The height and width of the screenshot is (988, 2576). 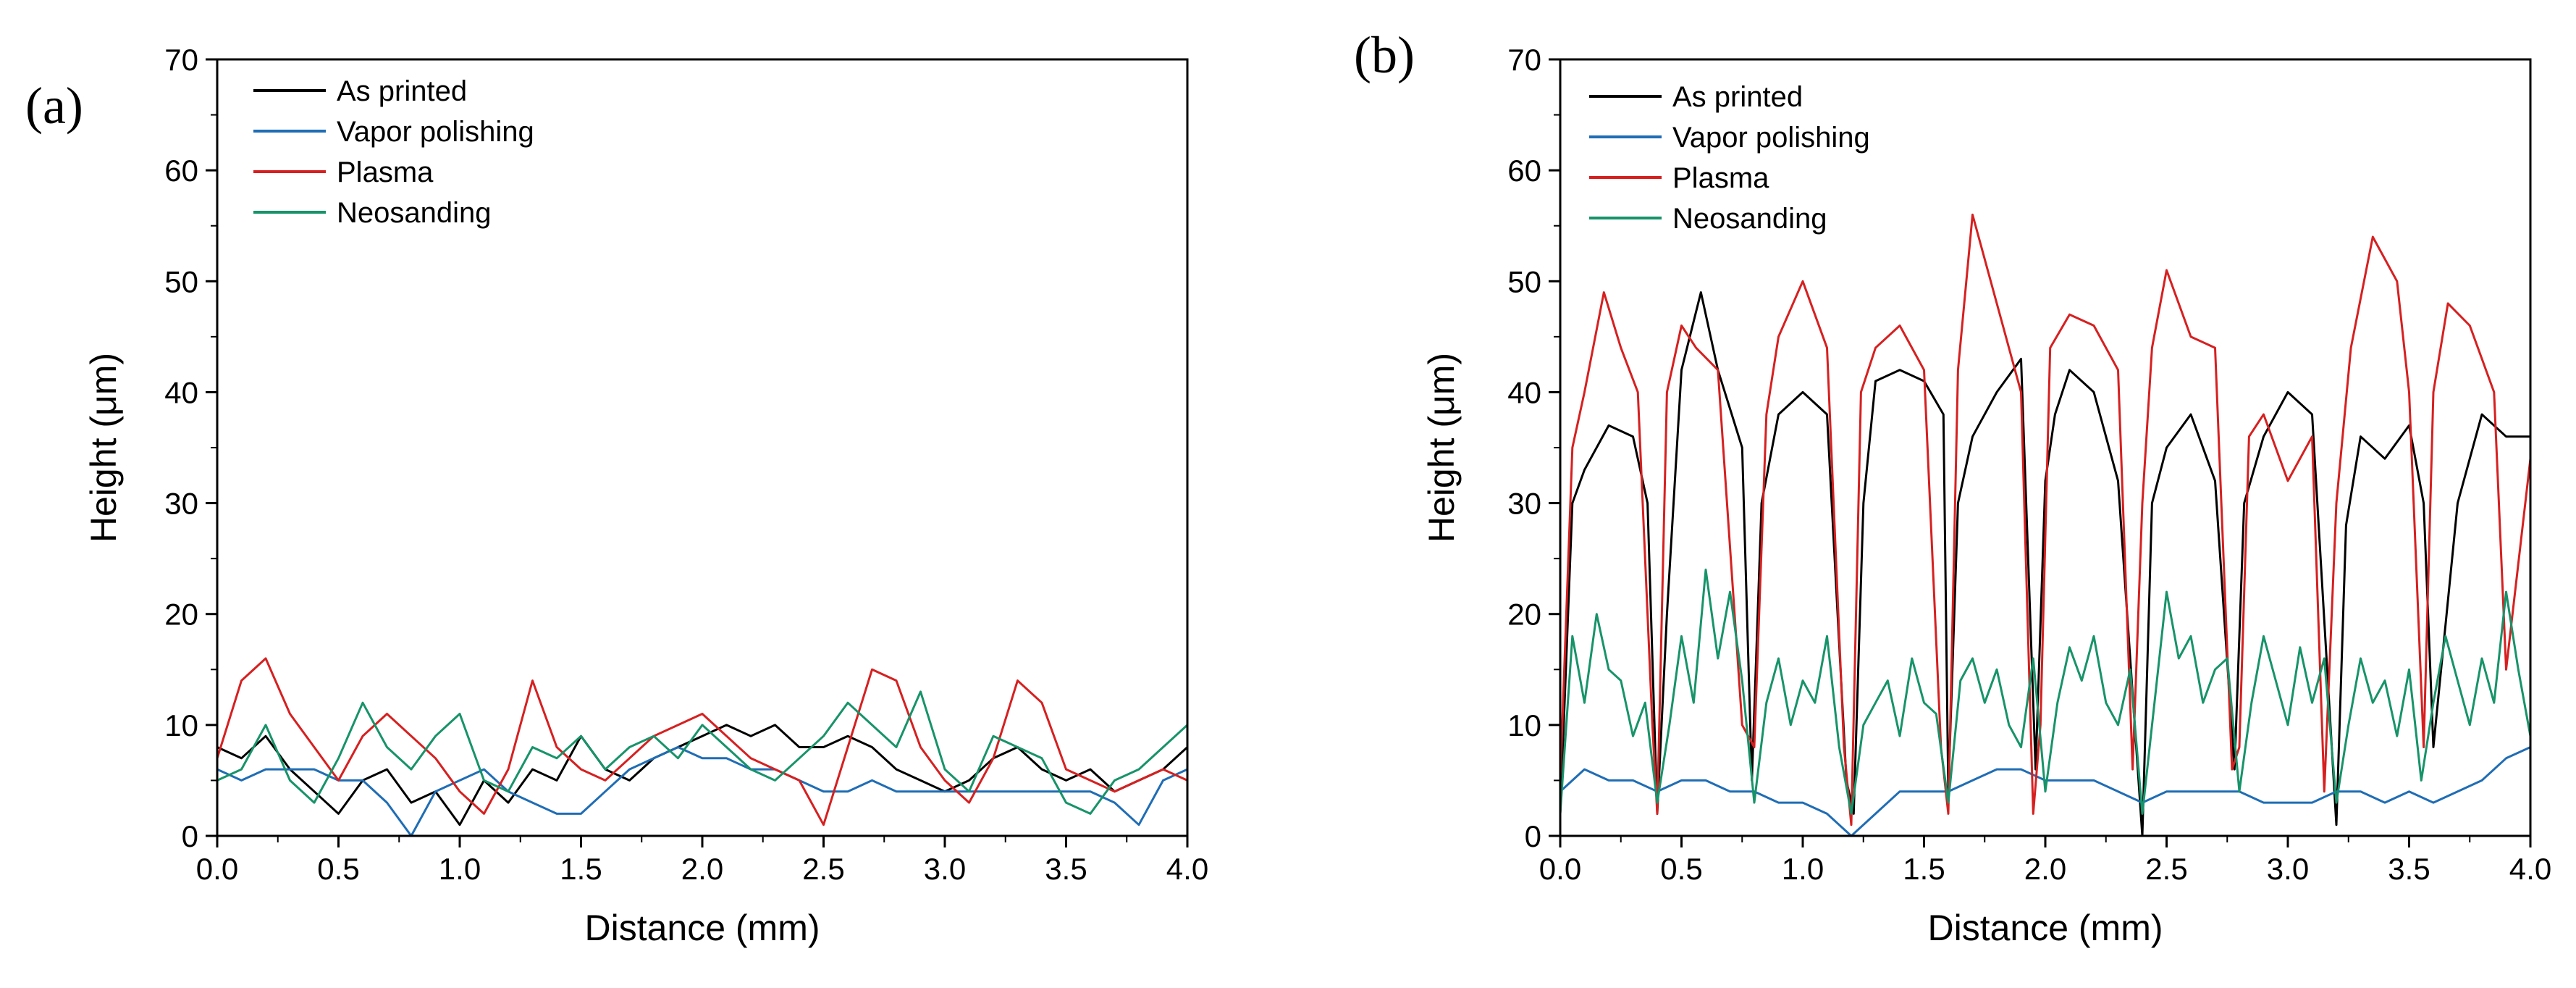 I want to click on x-tick-label-a-6: 3.0, so click(x=945, y=869).